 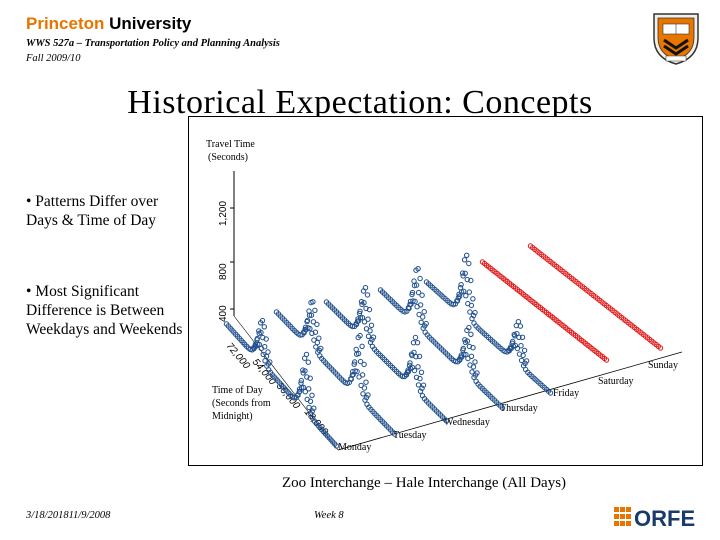 What do you see at coordinates (223, 313) in the screenshot?
I see `z-tick-label: 400` at bounding box center [223, 313].